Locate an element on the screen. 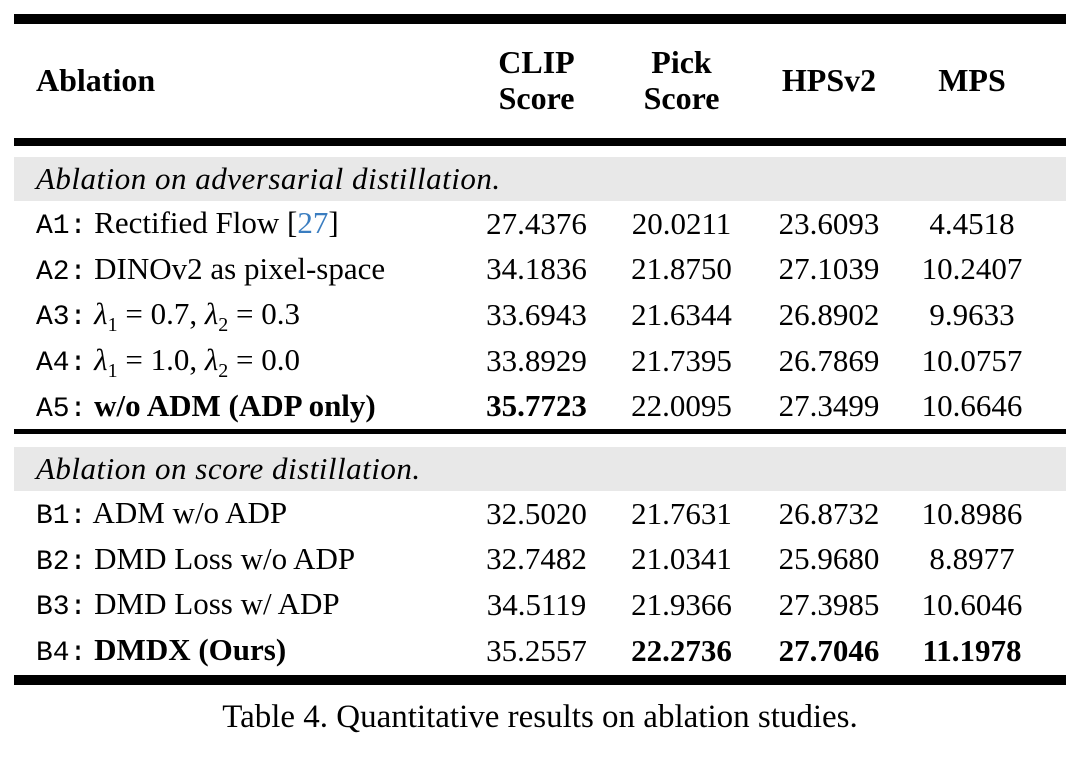 This screenshot has height=757, width=1080. mps-value: 10.8986 is located at coordinates (972, 513).